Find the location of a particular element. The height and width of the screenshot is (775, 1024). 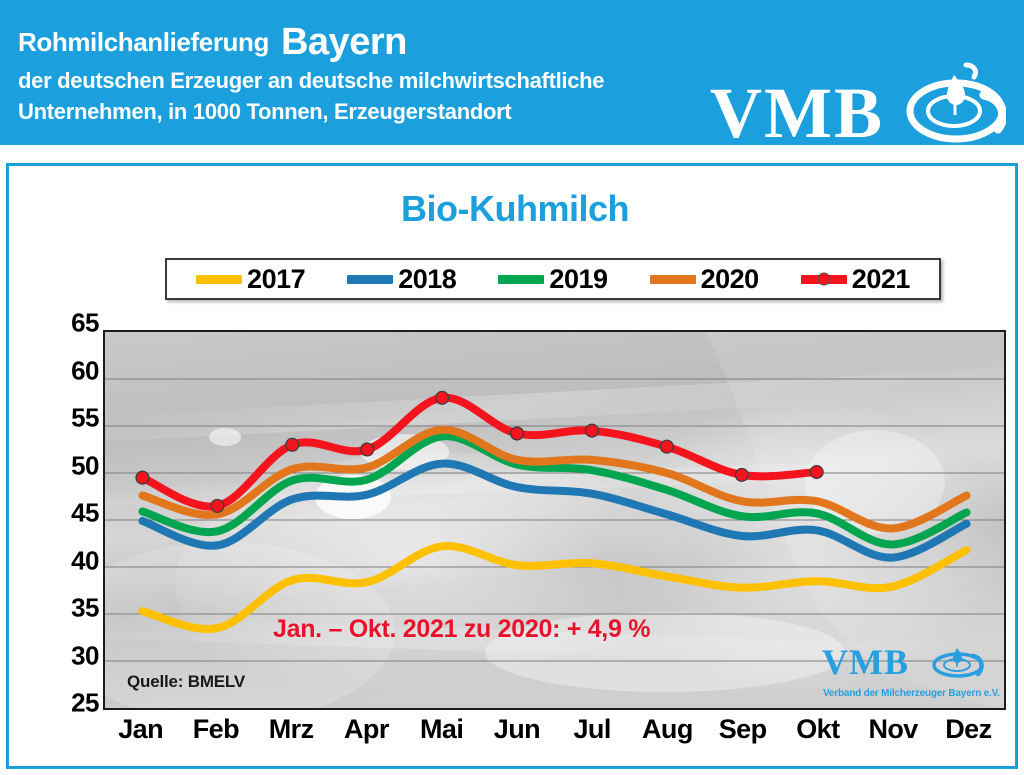

legend-swatch-2021 is located at coordinates (823, 279).